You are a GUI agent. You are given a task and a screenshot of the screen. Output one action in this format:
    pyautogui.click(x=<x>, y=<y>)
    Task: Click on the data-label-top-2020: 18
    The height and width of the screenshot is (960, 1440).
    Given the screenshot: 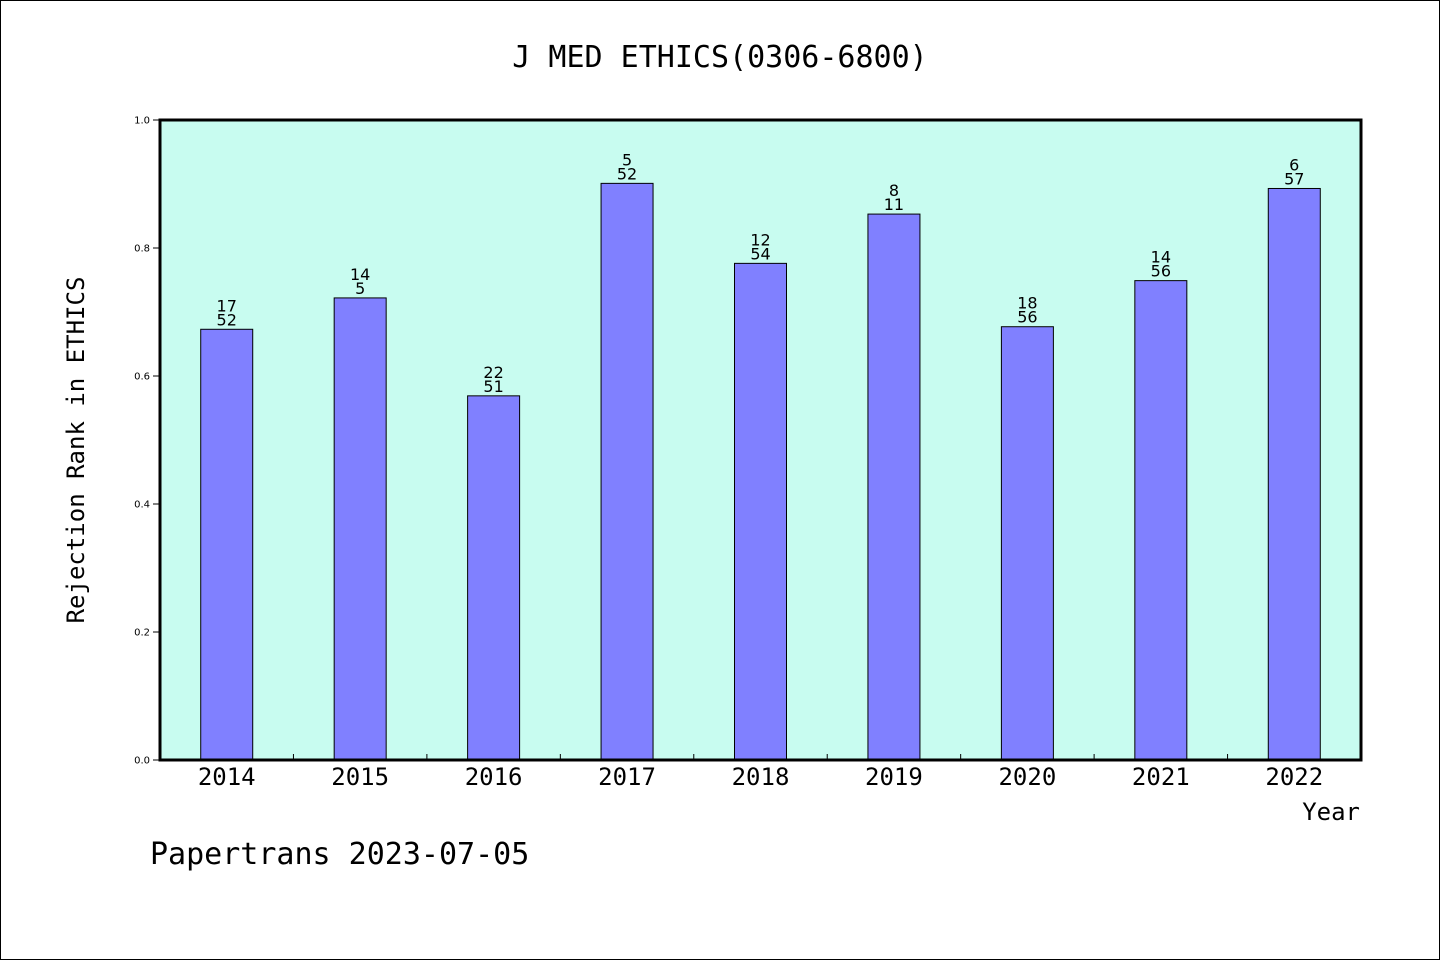 What is the action you would take?
    pyautogui.click(x=1027, y=303)
    